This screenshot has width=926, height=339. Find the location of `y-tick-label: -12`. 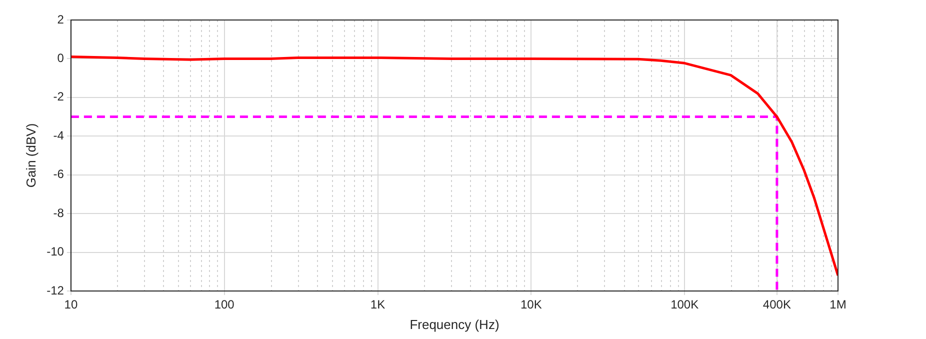

y-tick-label: -12 is located at coordinates (55, 290).